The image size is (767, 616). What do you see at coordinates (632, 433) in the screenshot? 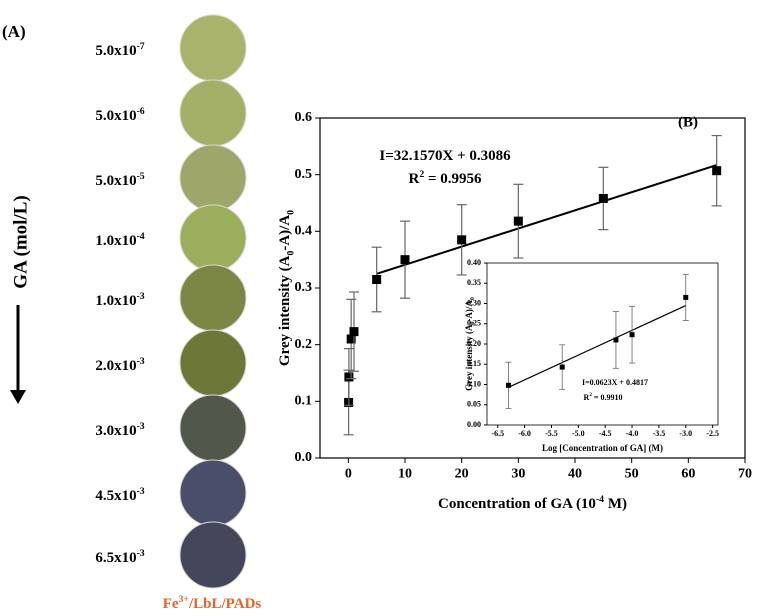
I see `x-tick-label: -4.0` at bounding box center [632, 433].